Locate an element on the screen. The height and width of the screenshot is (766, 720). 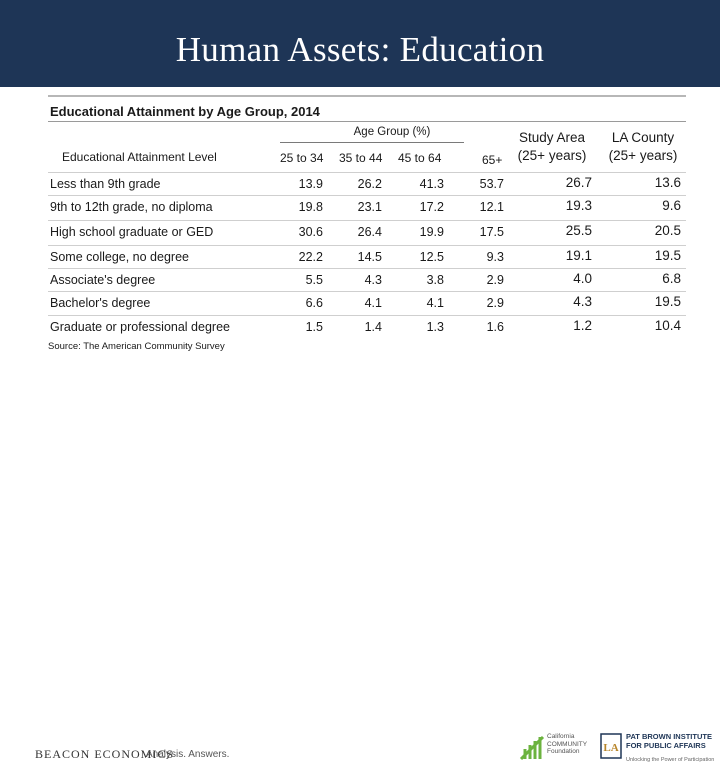
row-label: Associate's degree is located at coordinates (103, 280).